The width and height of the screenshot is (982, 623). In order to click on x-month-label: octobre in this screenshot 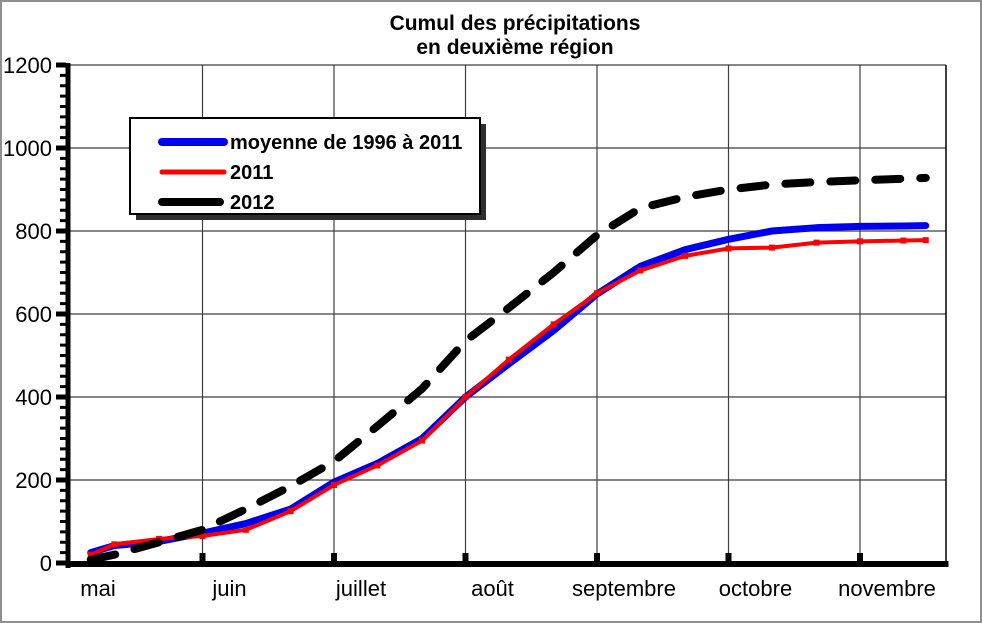, I will do `click(755, 588)`.